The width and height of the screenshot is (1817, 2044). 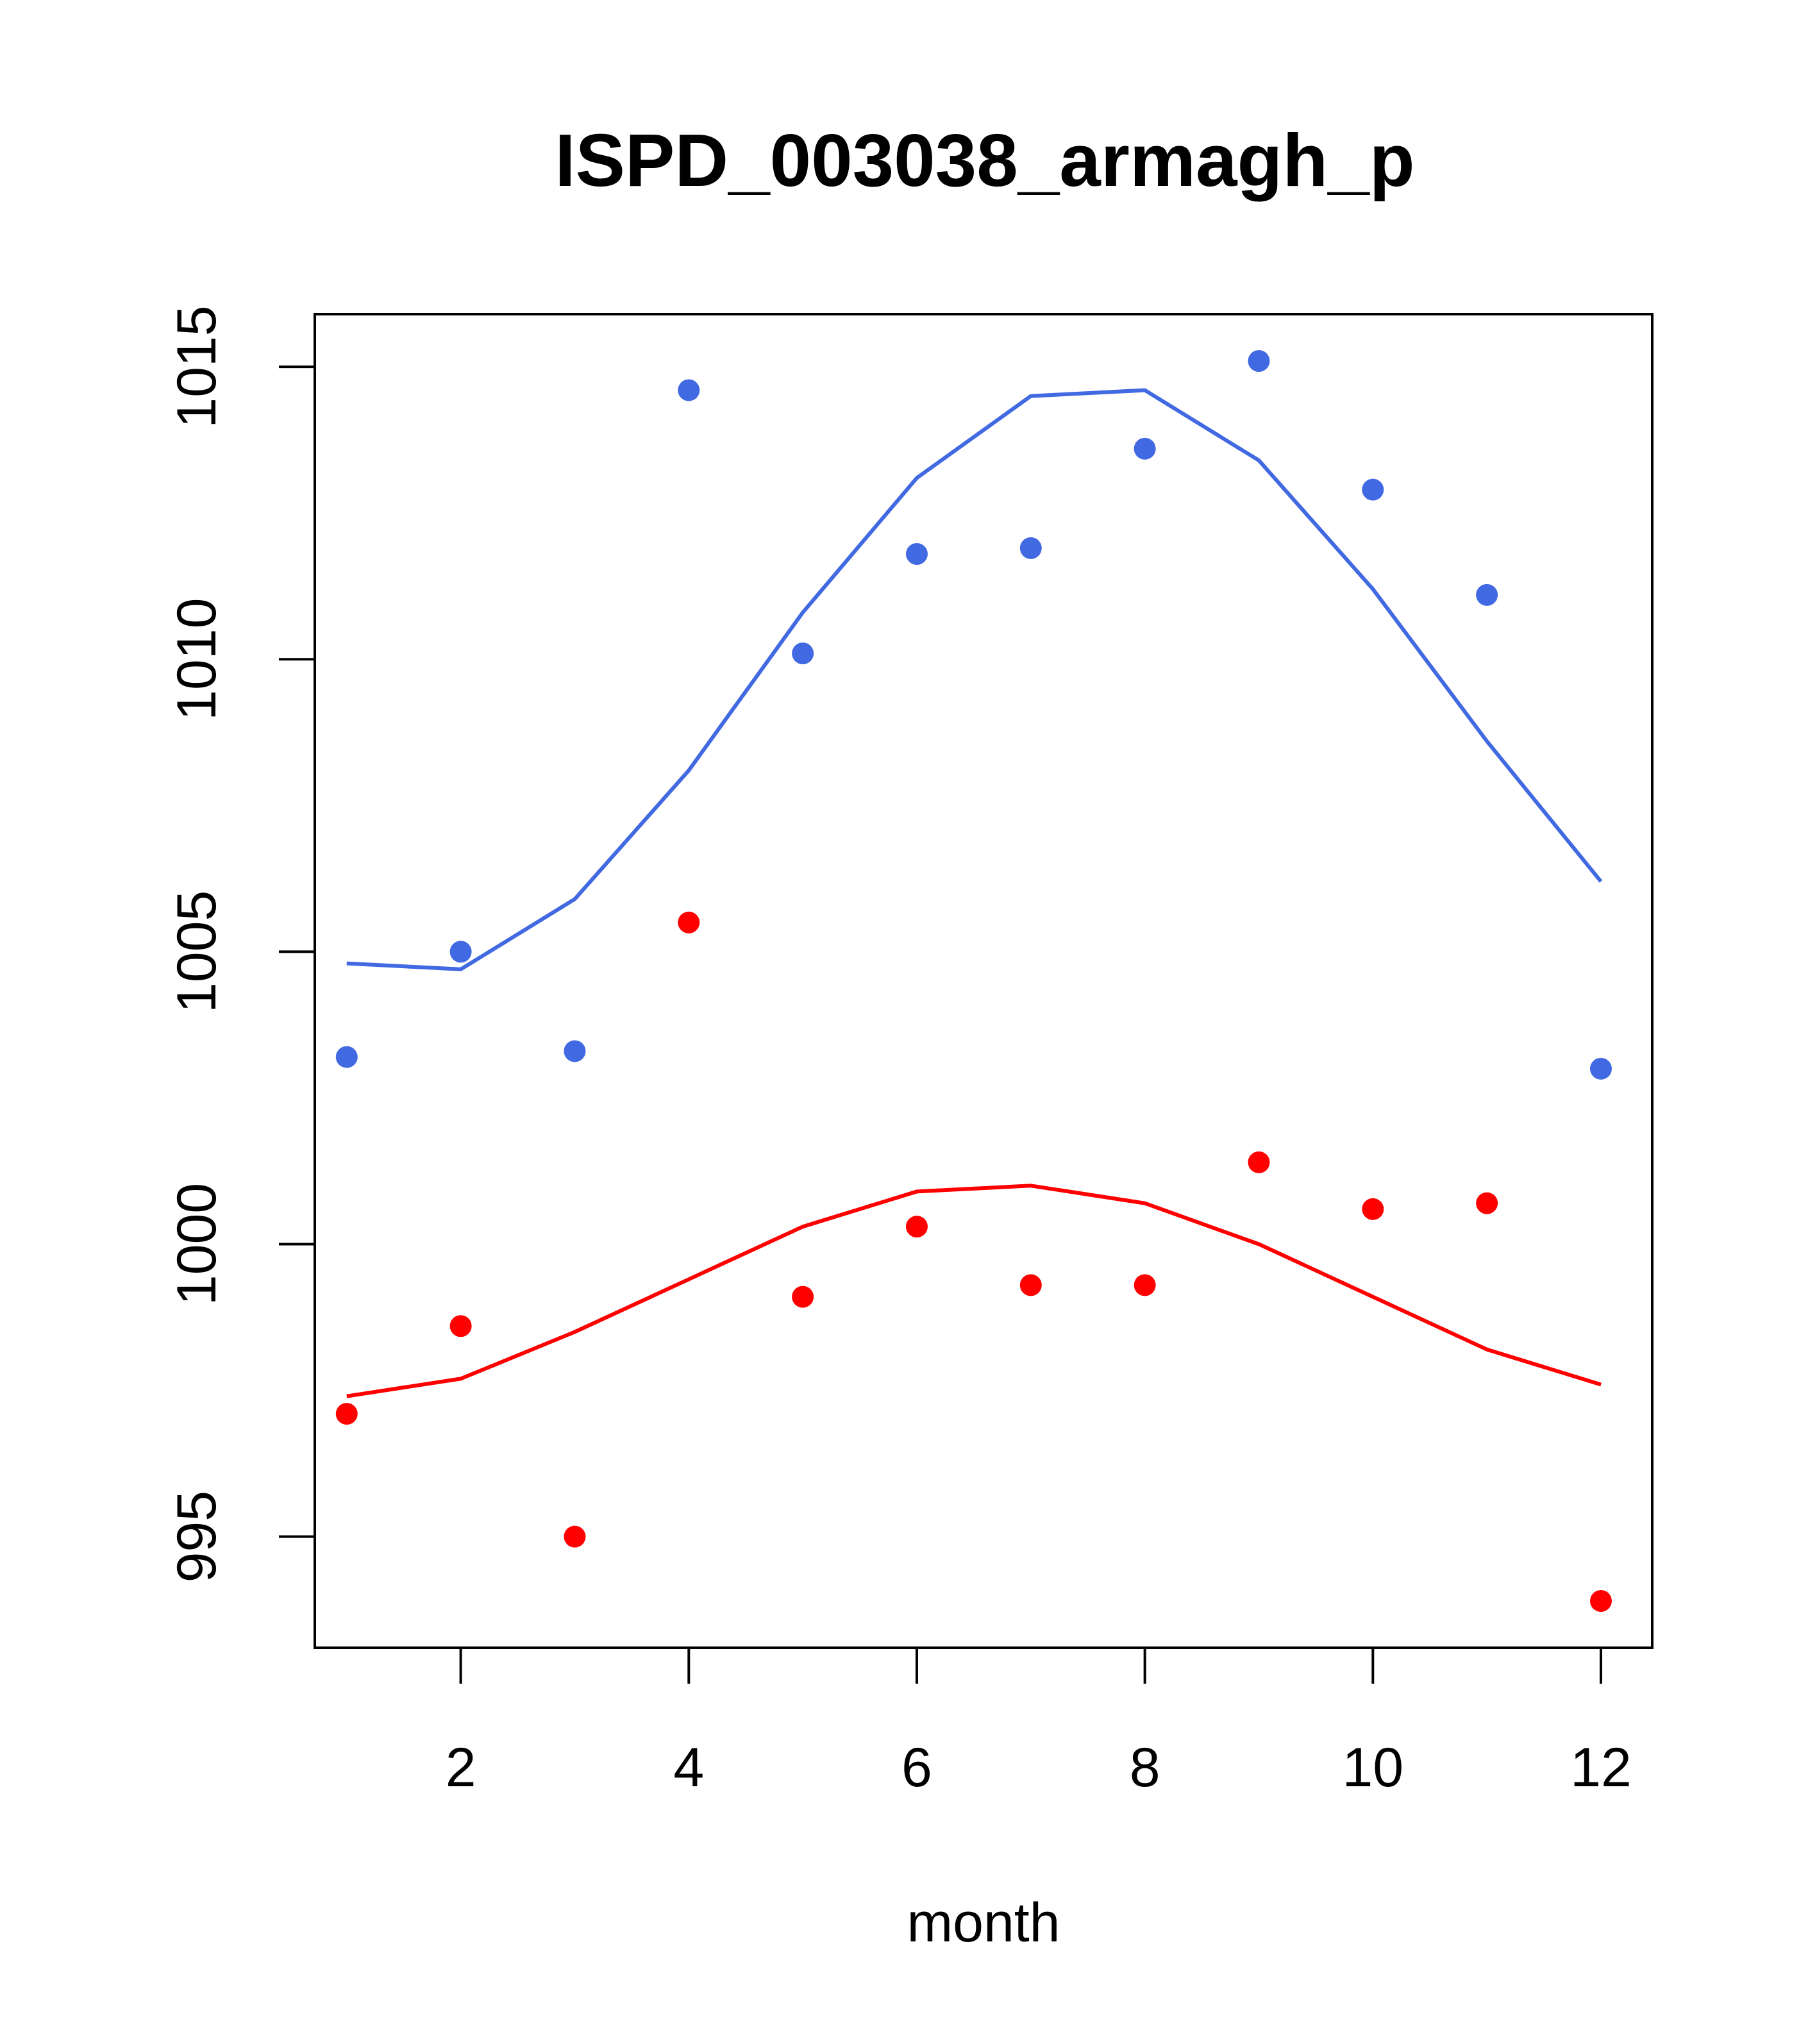 What do you see at coordinates (689, 1767) in the screenshot?
I see `x-tick-label: 4` at bounding box center [689, 1767].